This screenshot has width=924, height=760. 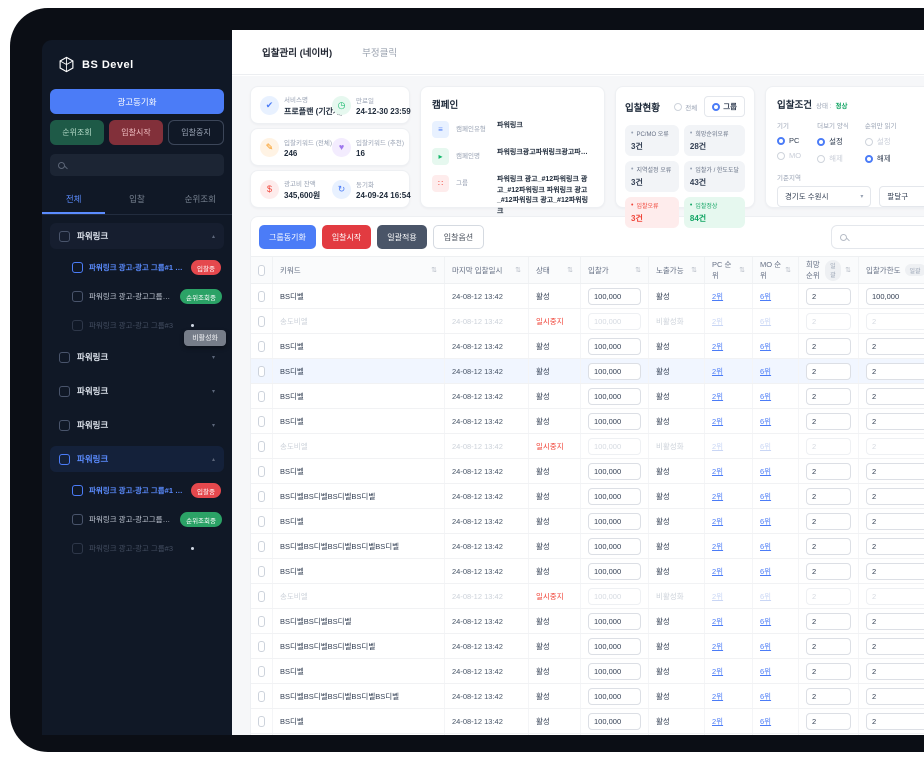 I want to click on group-sync-button: 그룹동기화, so click(x=287, y=237).